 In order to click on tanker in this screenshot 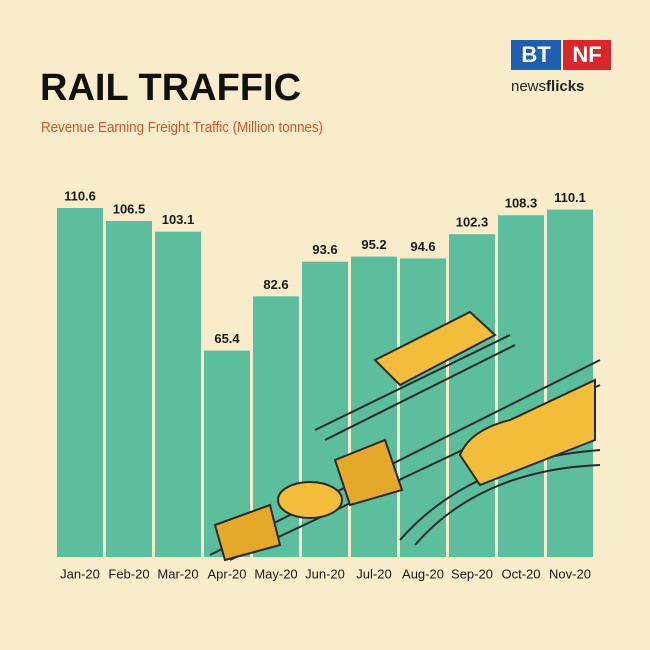, I will do `click(310, 500)`.